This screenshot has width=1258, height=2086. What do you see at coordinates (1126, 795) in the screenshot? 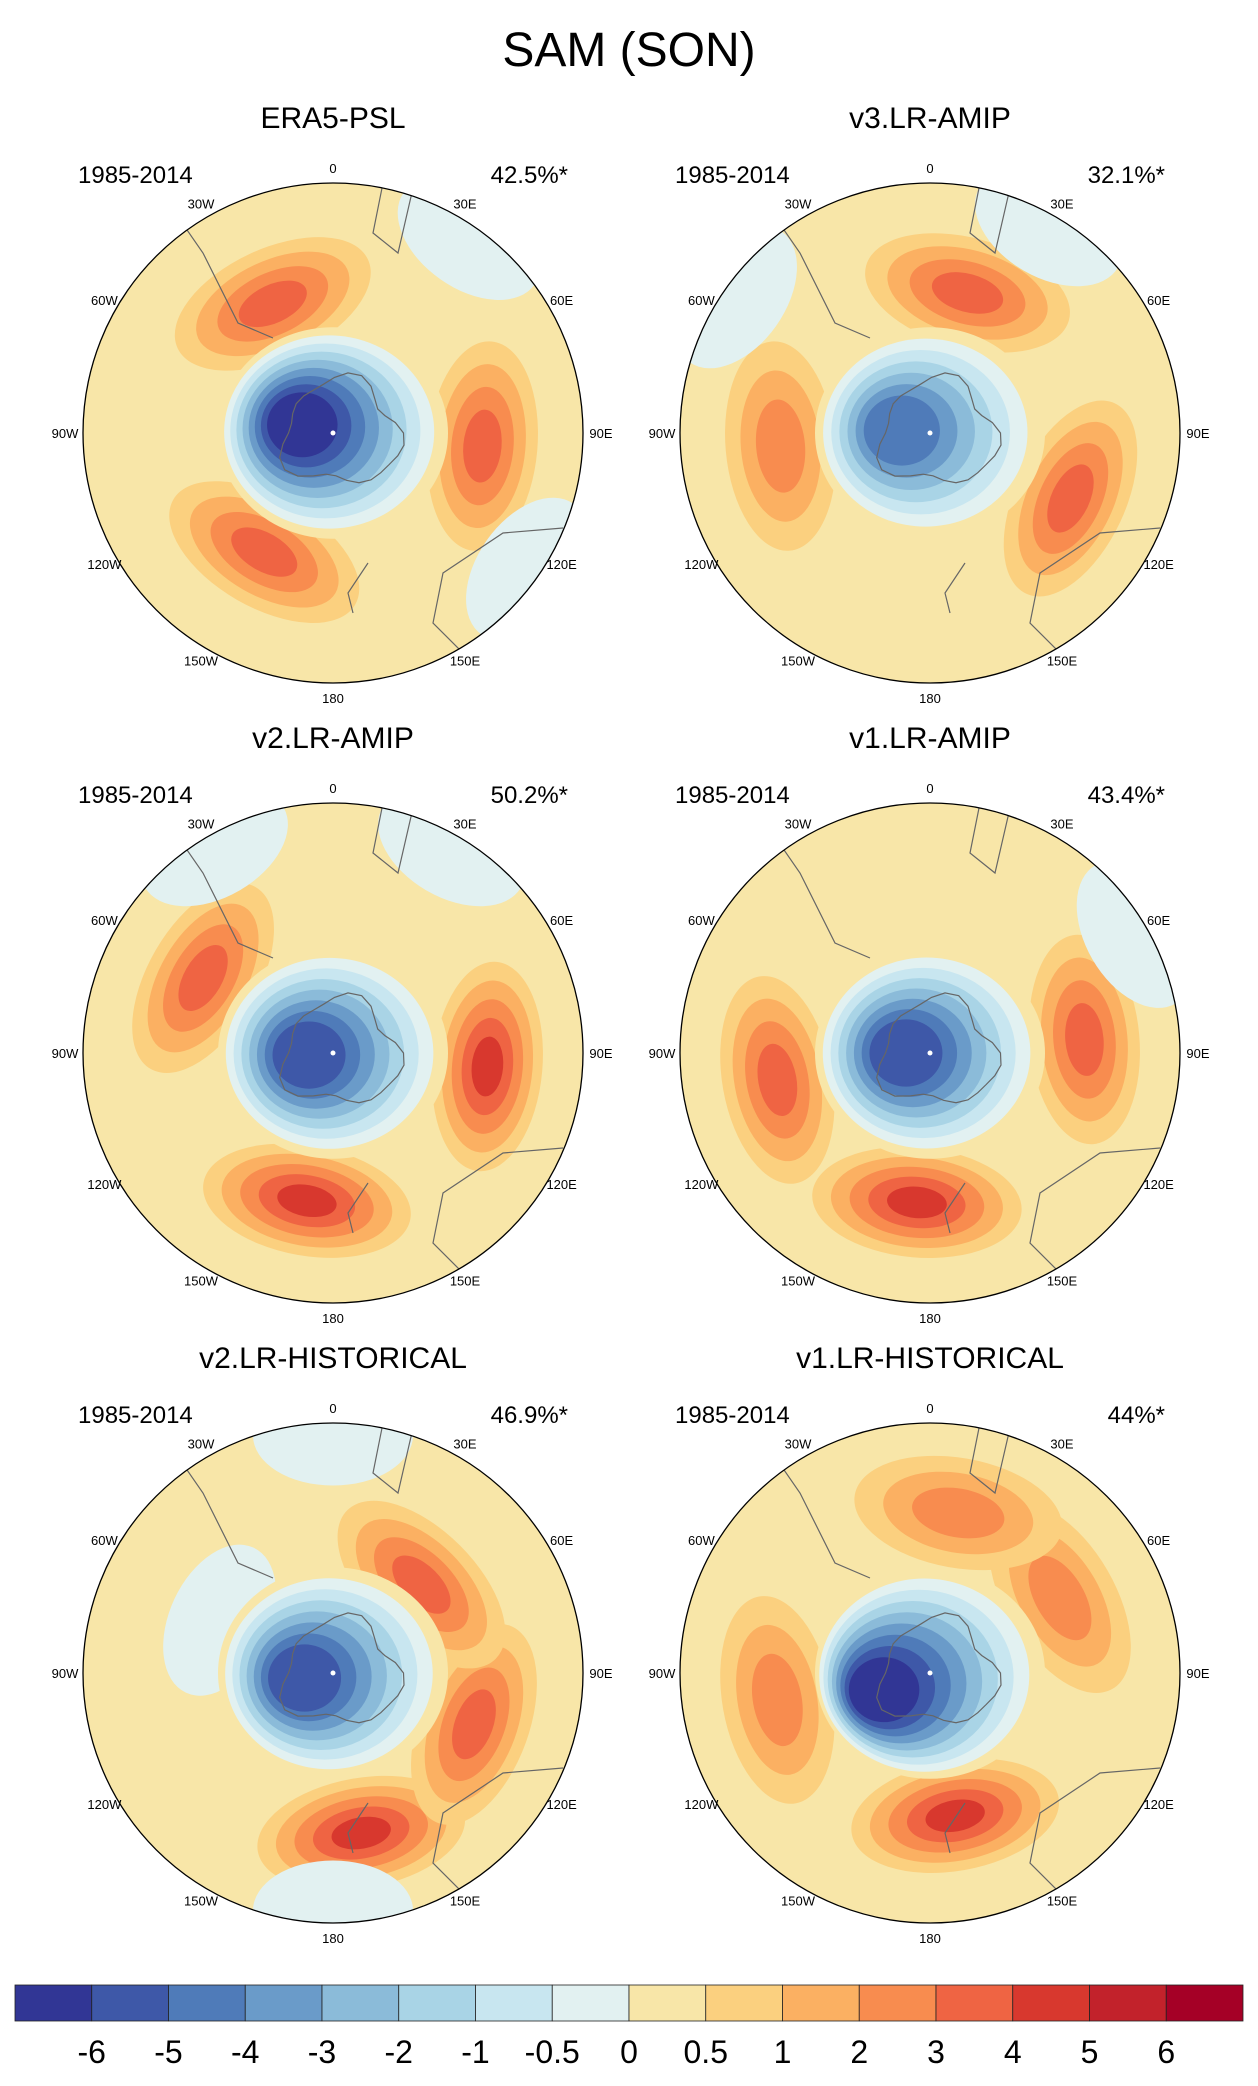
I see `panel-variance: 43.4%*` at bounding box center [1126, 795].